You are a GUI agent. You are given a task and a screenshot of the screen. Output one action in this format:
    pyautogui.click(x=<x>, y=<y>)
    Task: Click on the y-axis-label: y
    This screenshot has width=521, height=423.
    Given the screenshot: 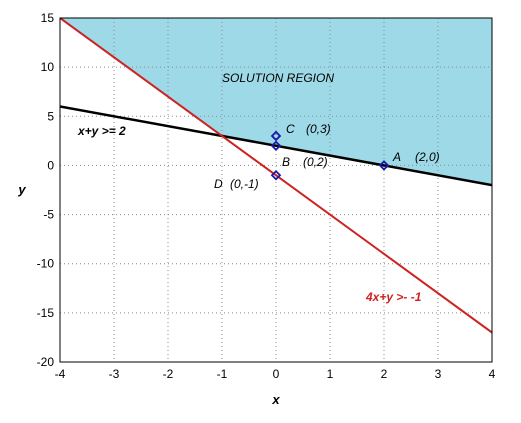 What is the action you would take?
    pyautogui.click(x=21, y=189)
    